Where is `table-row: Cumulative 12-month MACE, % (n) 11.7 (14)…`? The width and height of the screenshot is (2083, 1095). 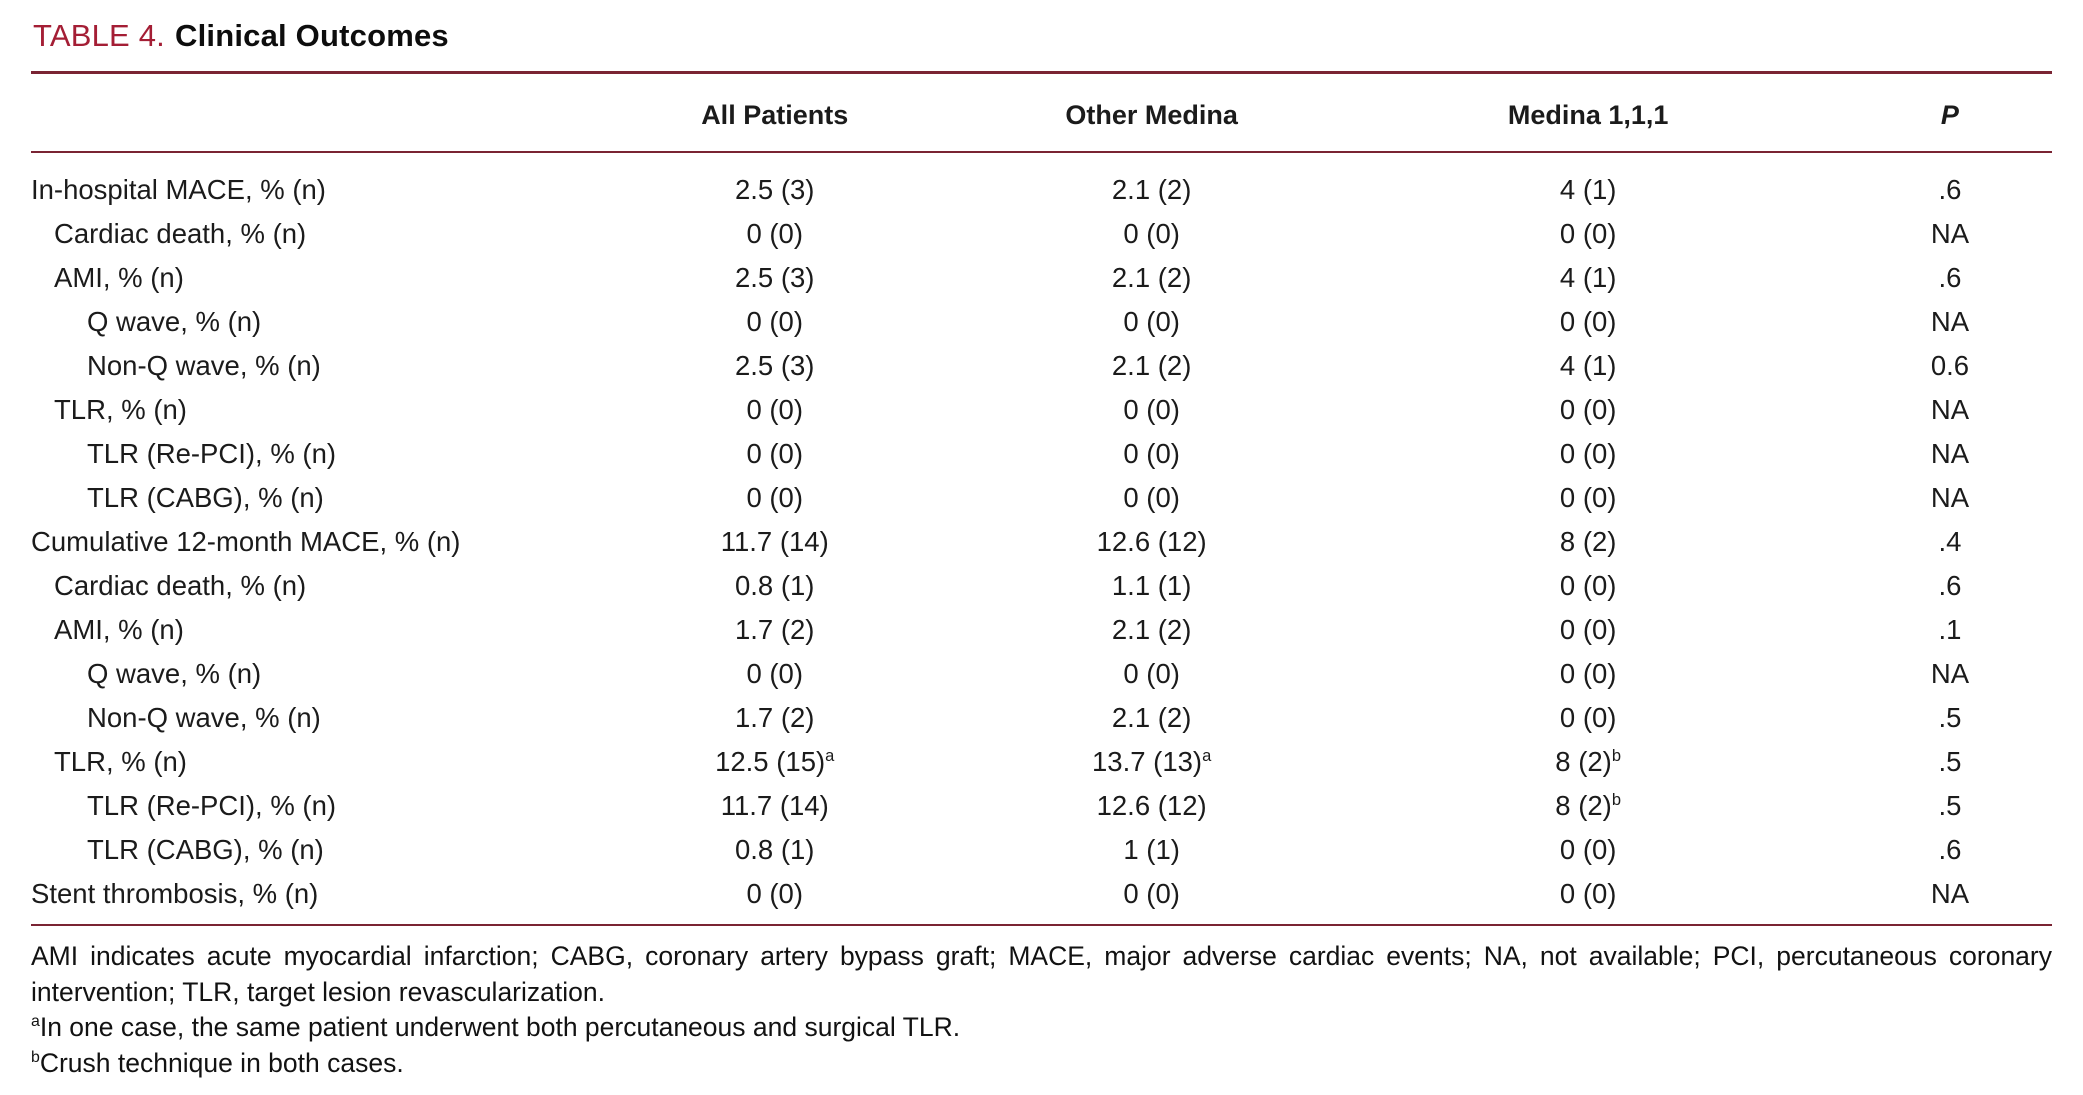 table-row: Cumulative 12-month MACE, % (n) 11.7 (14)… is located at coordinates (1041, 542).